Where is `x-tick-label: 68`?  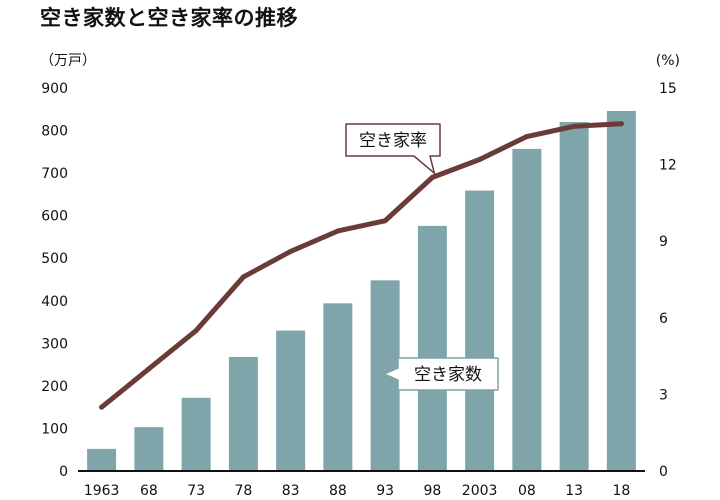 x-tick-label: 68 is located at coordinates (149, 491).